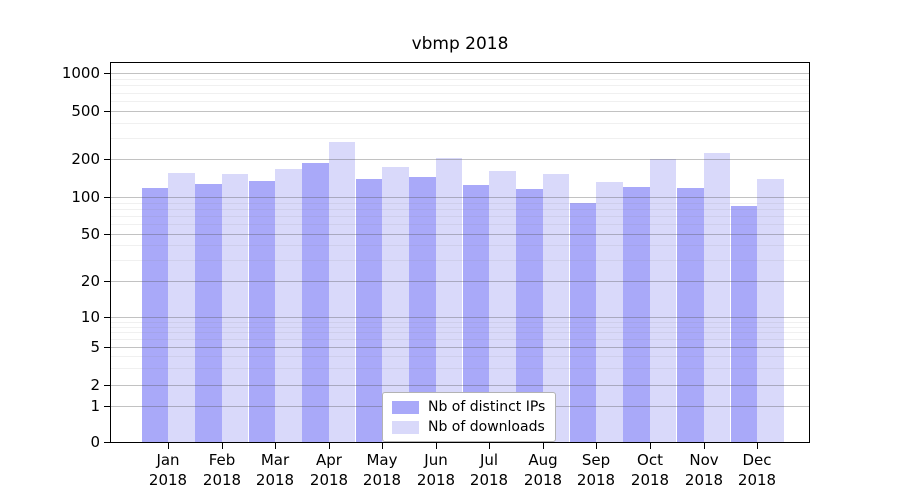 Image resolution: width=900 pixels, height=500 pixels. What do you see at coordinates (90, 234) in the screenshot?
I see `y-tick-label: 50` at bounding box center [90, 234].